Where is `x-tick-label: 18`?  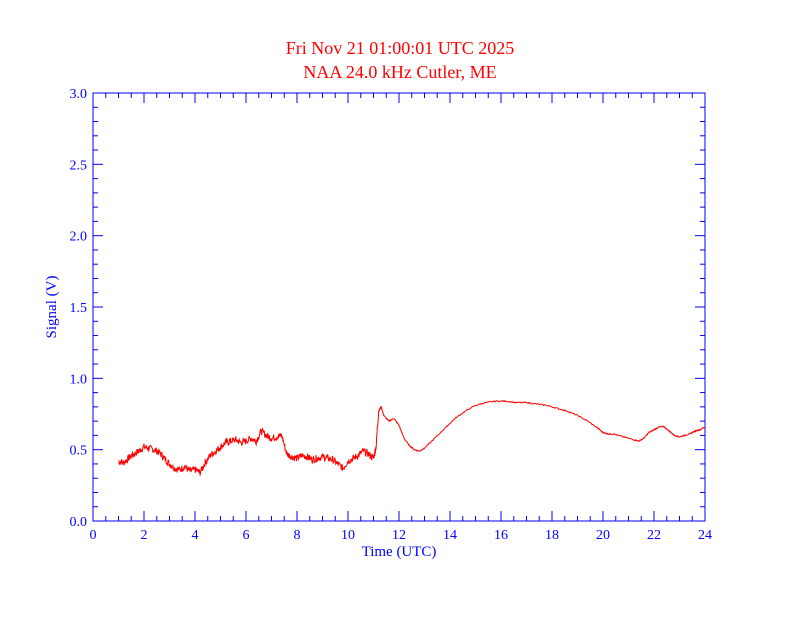 x-tick-label: 18 is located at coordinates (552, 535).